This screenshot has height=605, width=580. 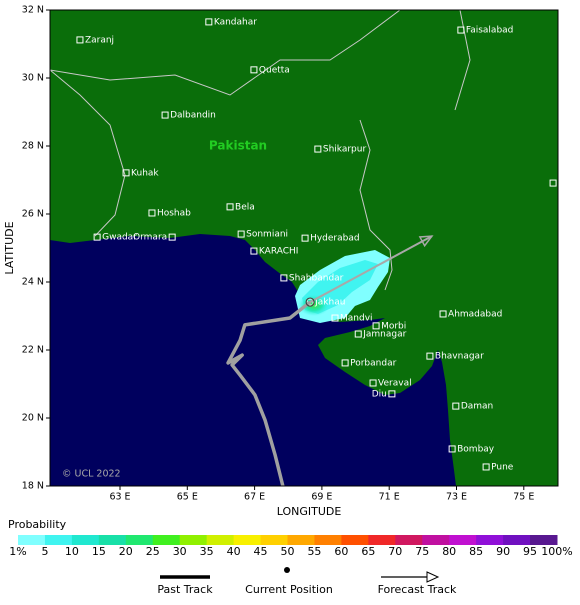 I want to click on country-label: Pakistan, so click(x=238, y=146).